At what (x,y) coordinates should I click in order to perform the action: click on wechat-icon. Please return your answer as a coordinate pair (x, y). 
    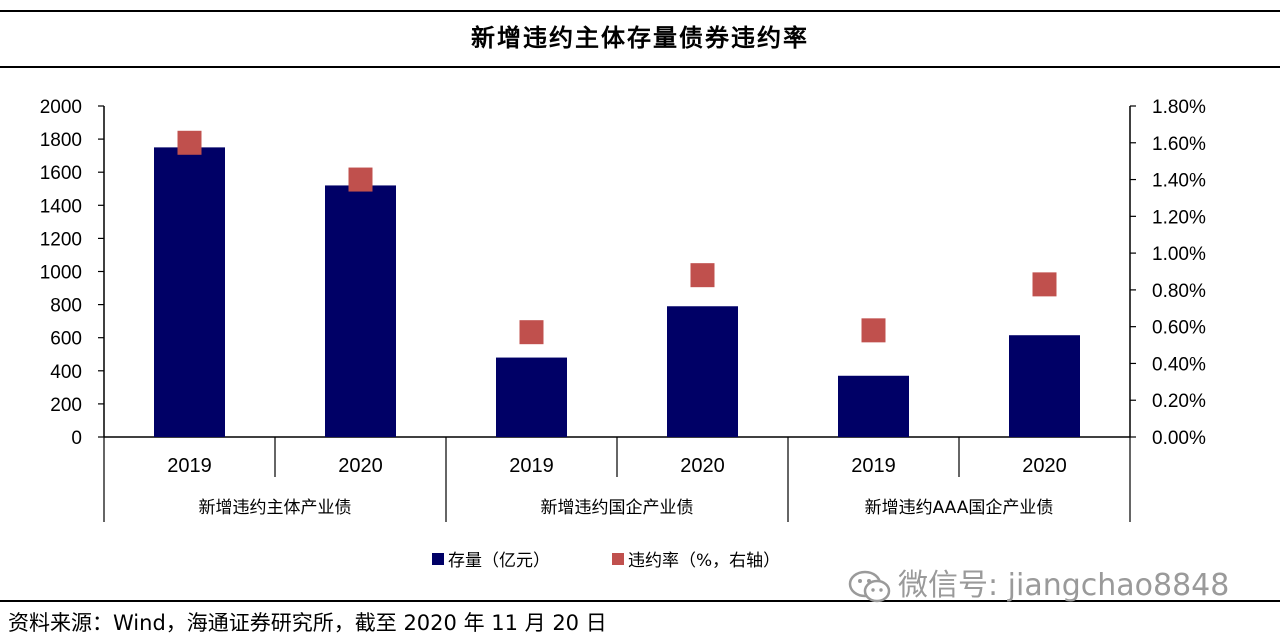
    Looking at the image, I should click on (869, 586).